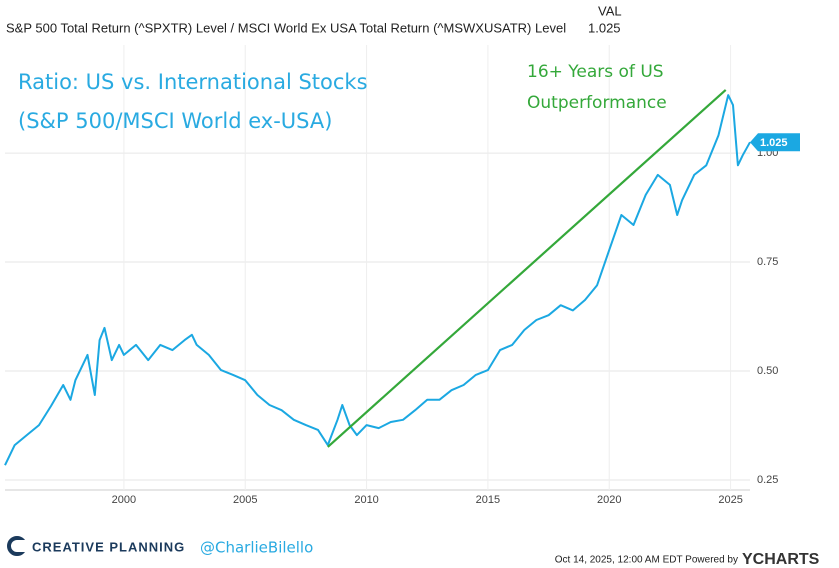 The image size is (839, 568). I want to click on y-tick-label: 0.75, so click(767, 262).